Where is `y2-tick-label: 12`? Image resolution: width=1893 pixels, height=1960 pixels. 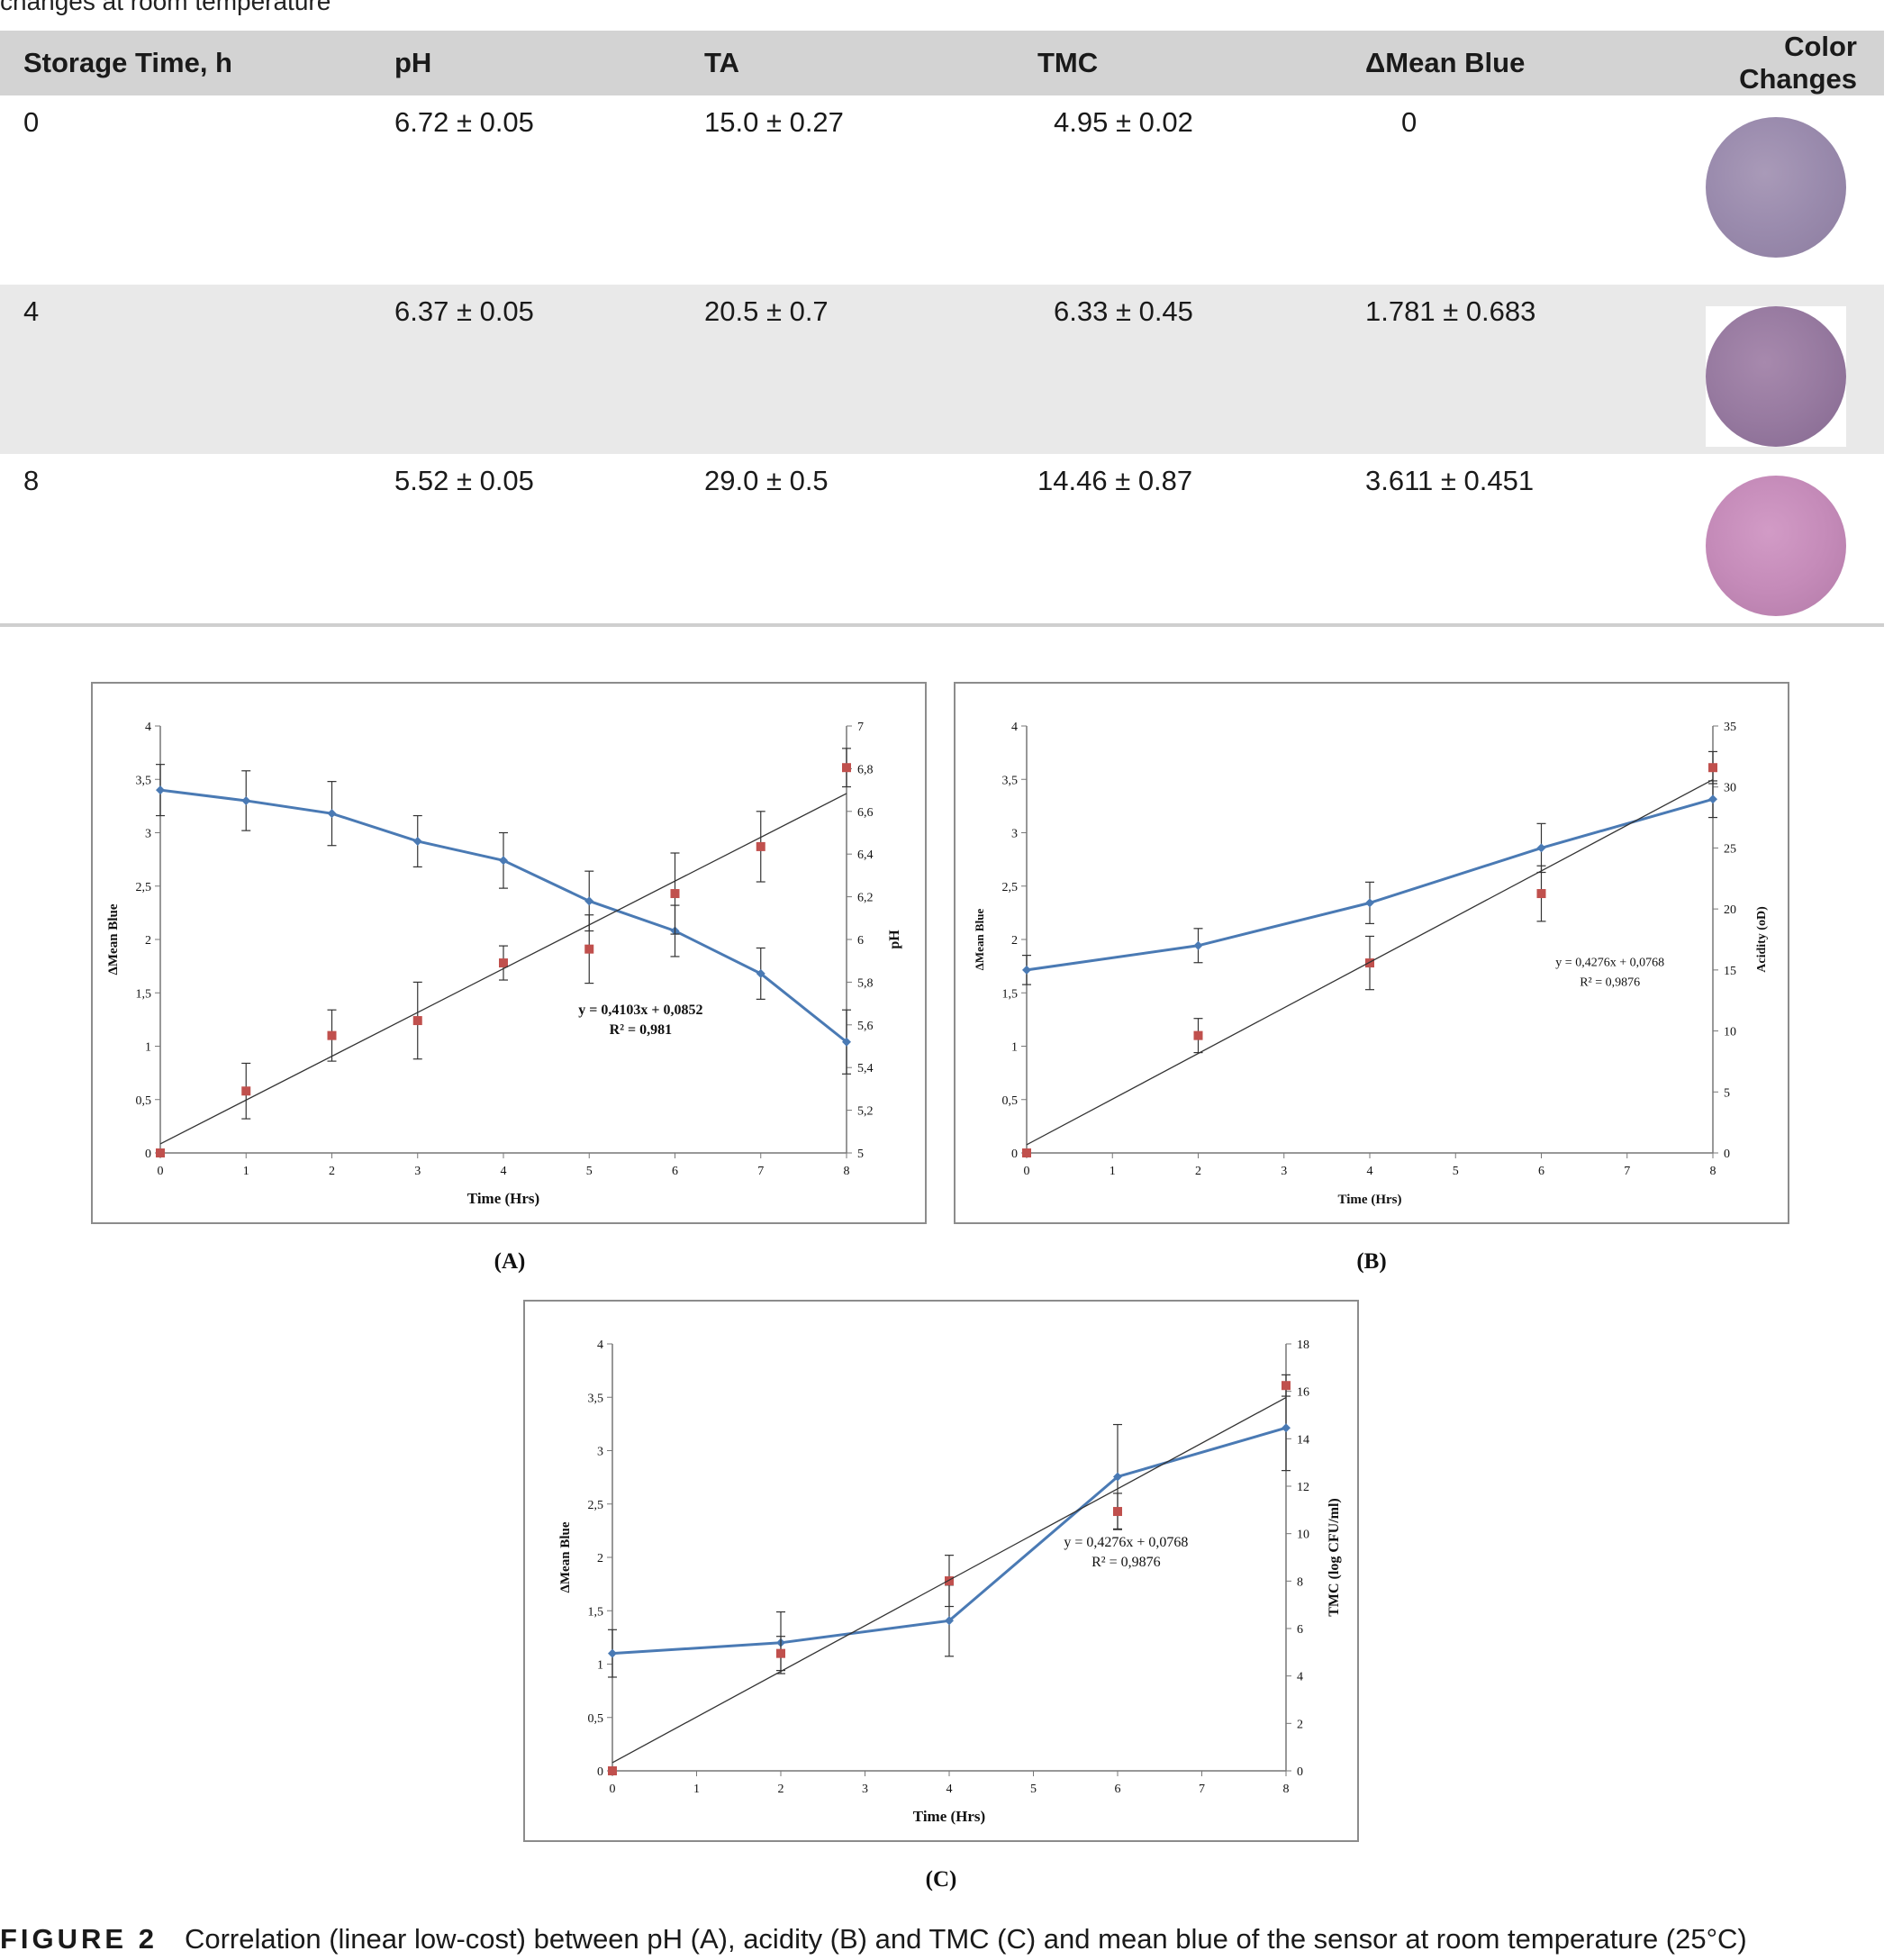
y2-tick-label: 12 is located at coordinates (1303, 1487).